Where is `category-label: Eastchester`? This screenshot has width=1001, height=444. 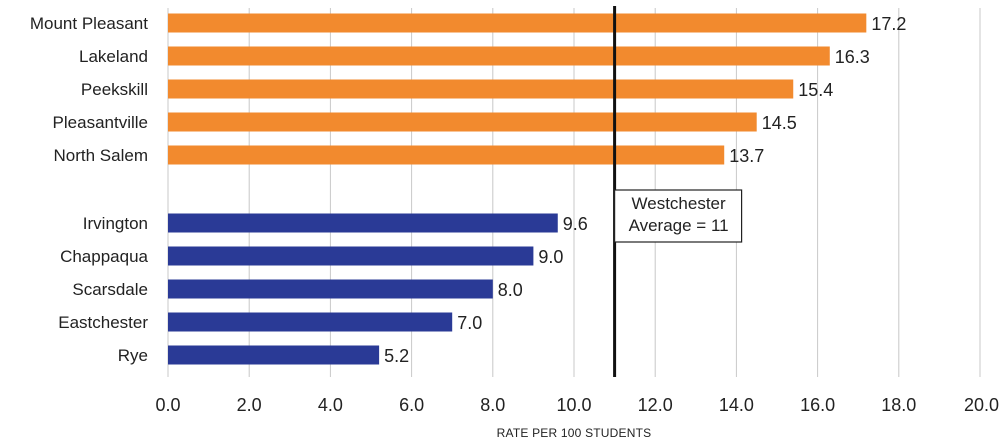
category-label: Eastchester is located at coordinates (103, 322).